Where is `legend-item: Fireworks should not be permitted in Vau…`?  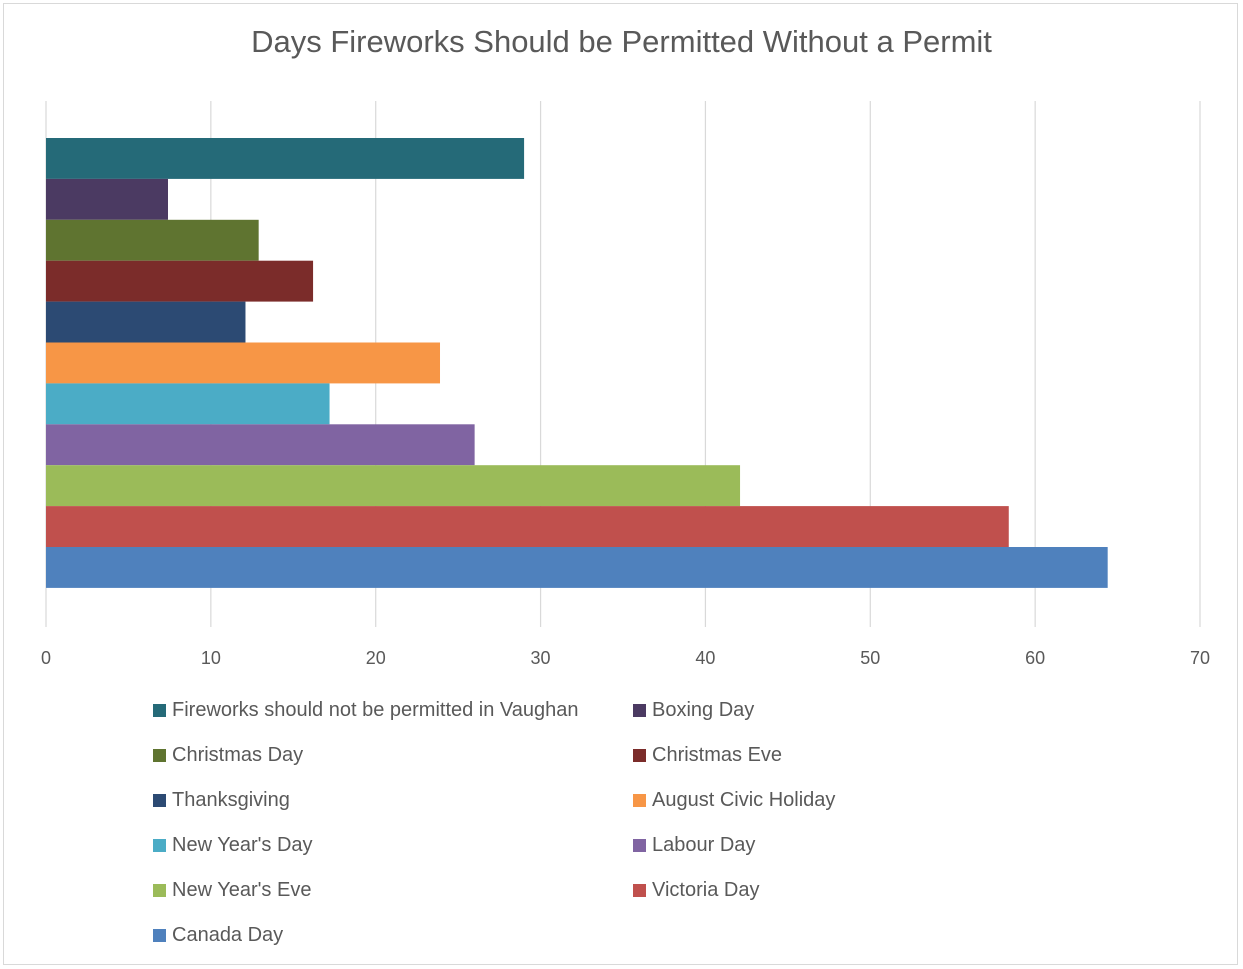 legend-item: Fireworks should not be permitted in Vau… is located at coordinates (366, 710).